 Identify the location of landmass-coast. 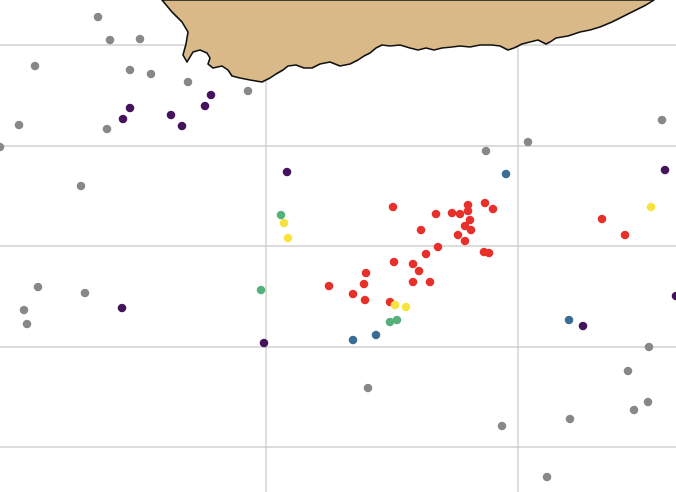
(408, 41).